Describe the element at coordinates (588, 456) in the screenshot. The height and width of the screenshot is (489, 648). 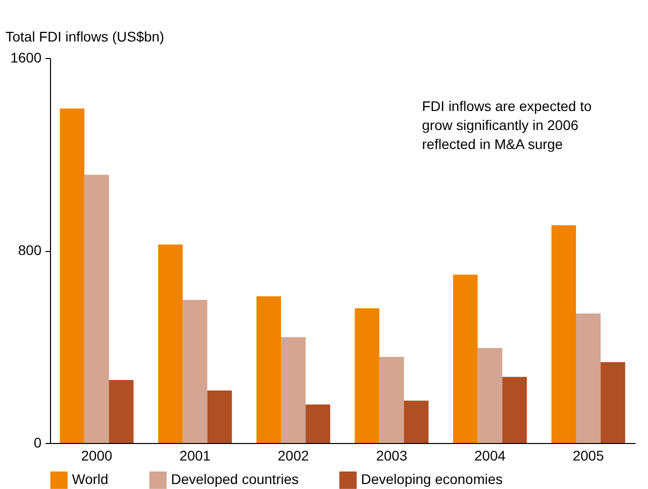
I see `x-tick-label: 2005` at that location.